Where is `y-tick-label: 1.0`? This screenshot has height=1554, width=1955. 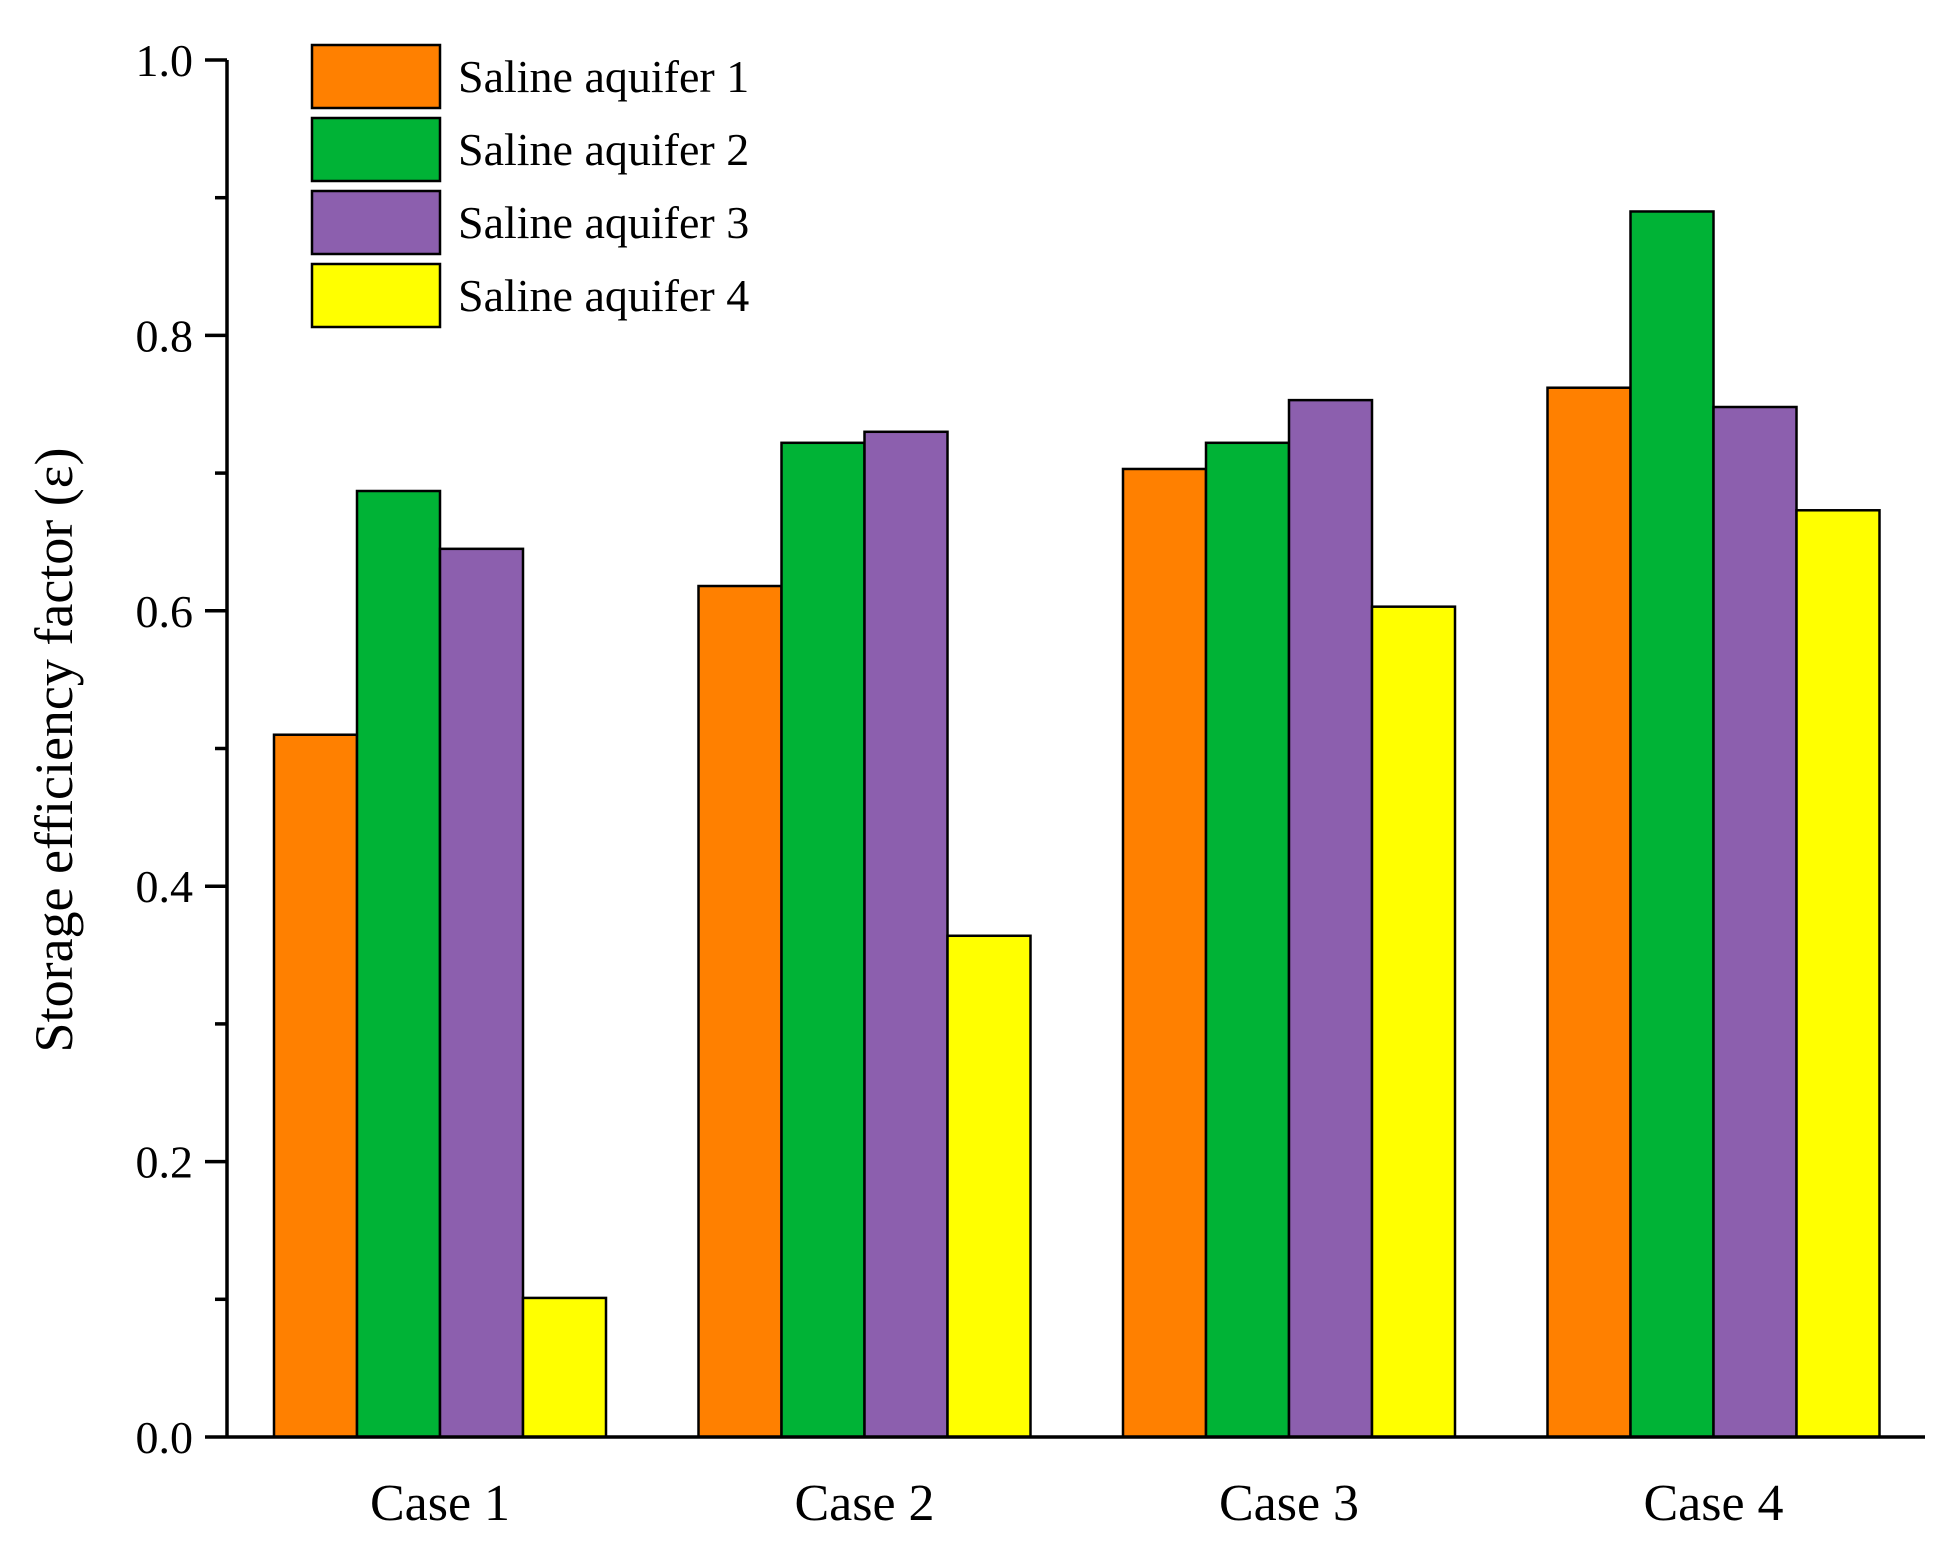
y-tick-label: 1.0 is located at coordinates (165, 60).